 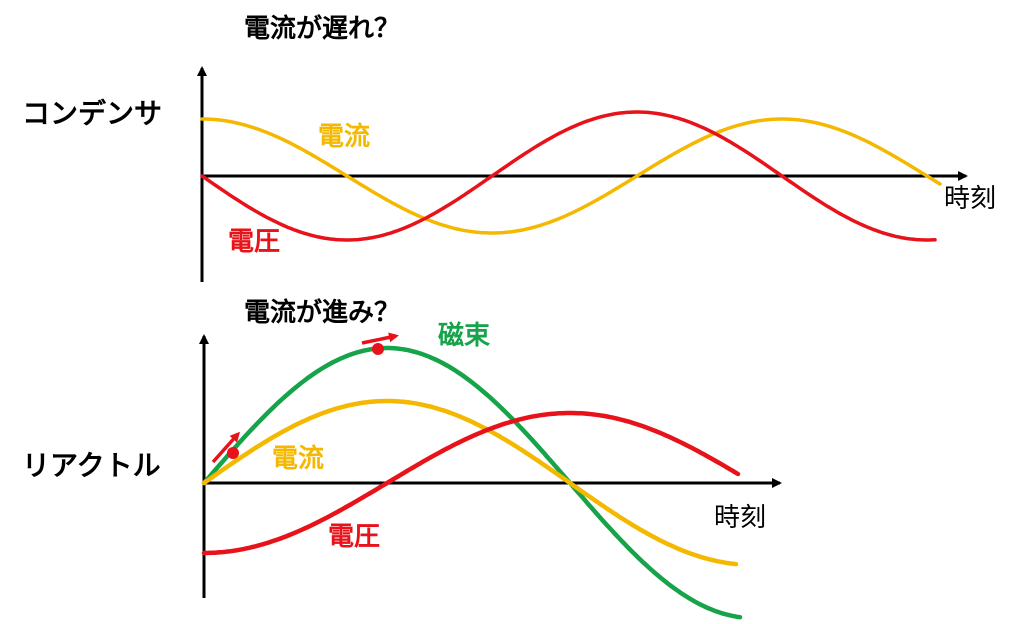 What do you see at coordinates (464, 336) in the screenshot?
I see `bottom-flux-label: 磁束` at bounding box center [464, 336].